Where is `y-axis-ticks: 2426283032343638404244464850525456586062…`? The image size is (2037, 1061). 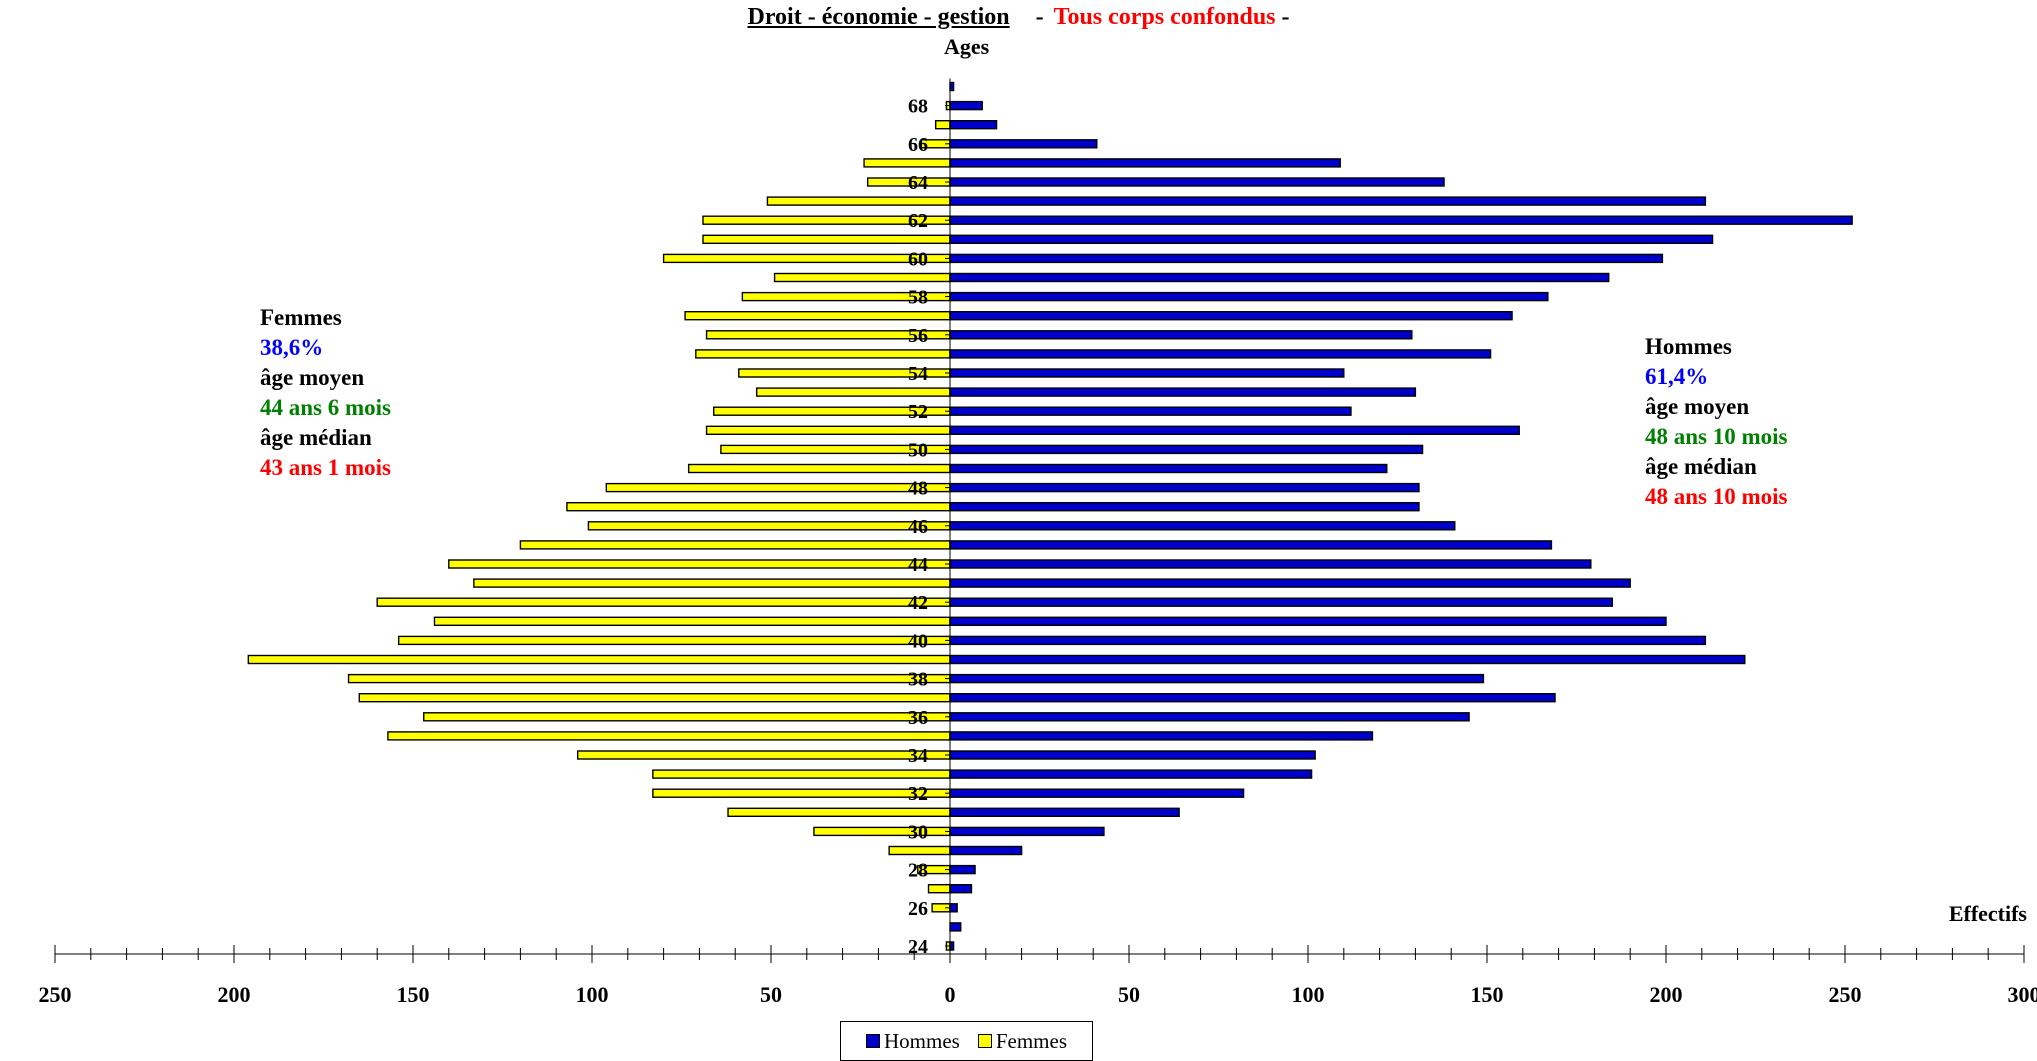
y-axis-ticks: 2426283032343638404244464850525456586062… is located at coordinates (929, 519).